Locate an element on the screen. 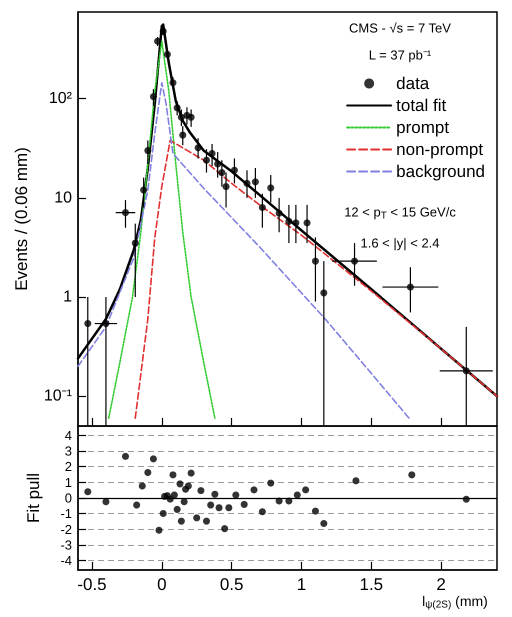 The height and width of the screenshot is (617, 512). y-tick-label: 2 is located at coordinates (68, 466).